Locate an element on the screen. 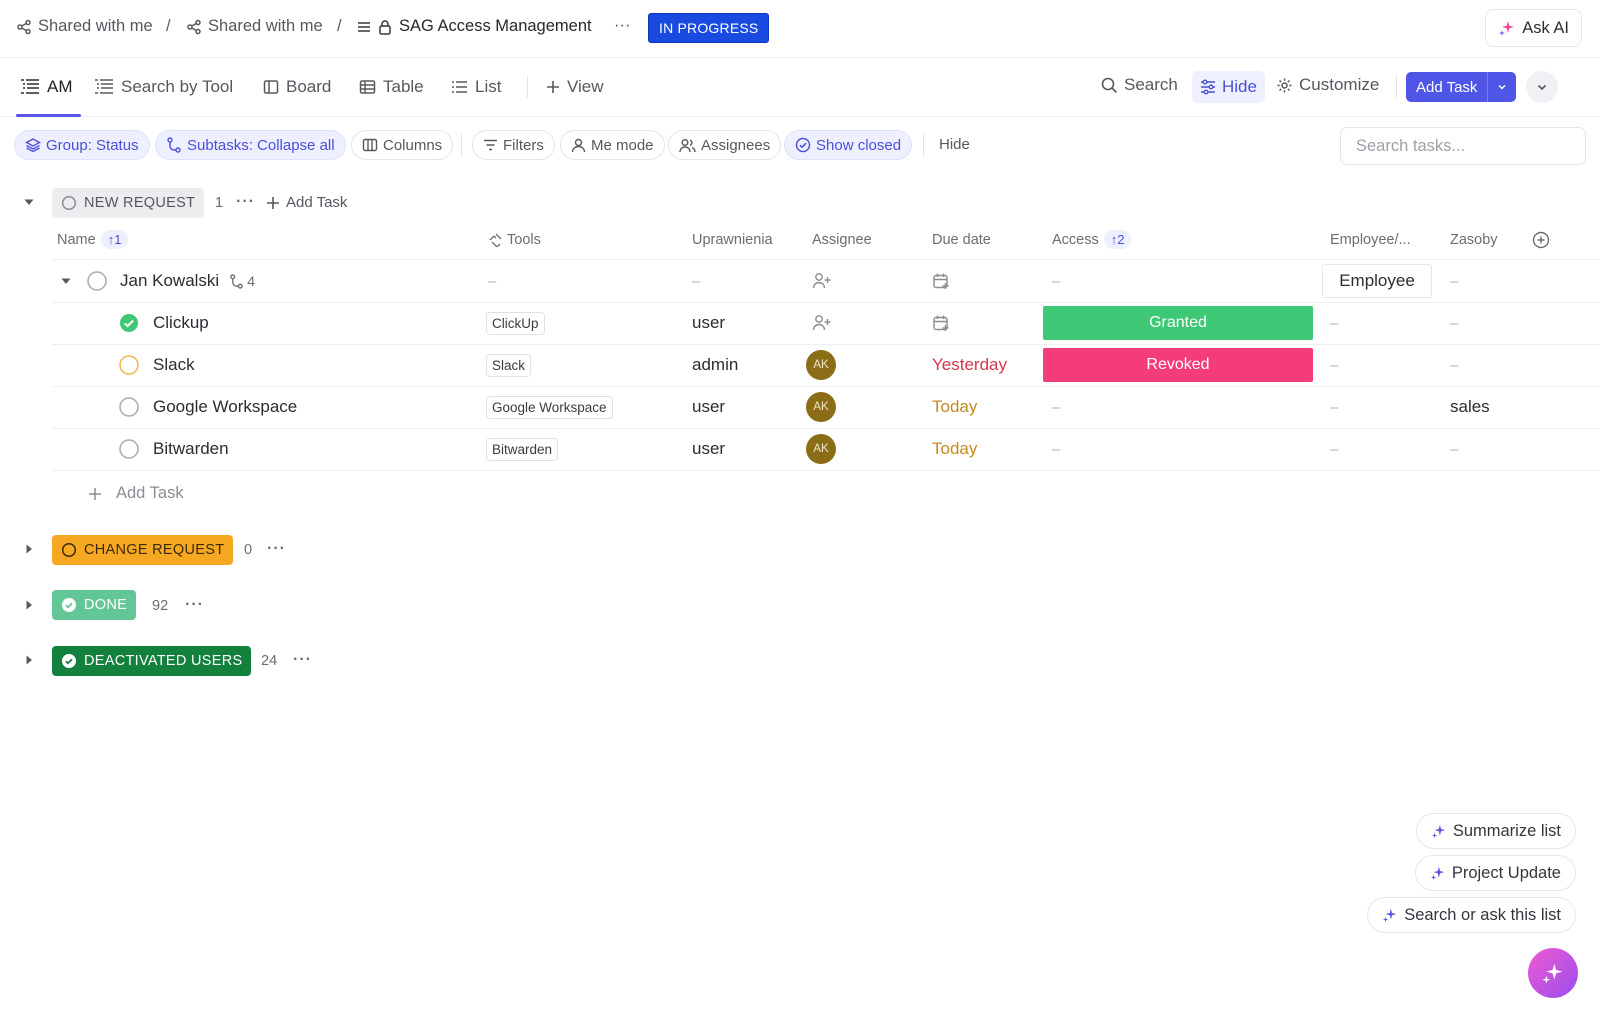 This screenshot has width=1600, height=1020. table-row: Slack Slack admin AK Yesterday Revoked – – is located at coordinates (826, 365).